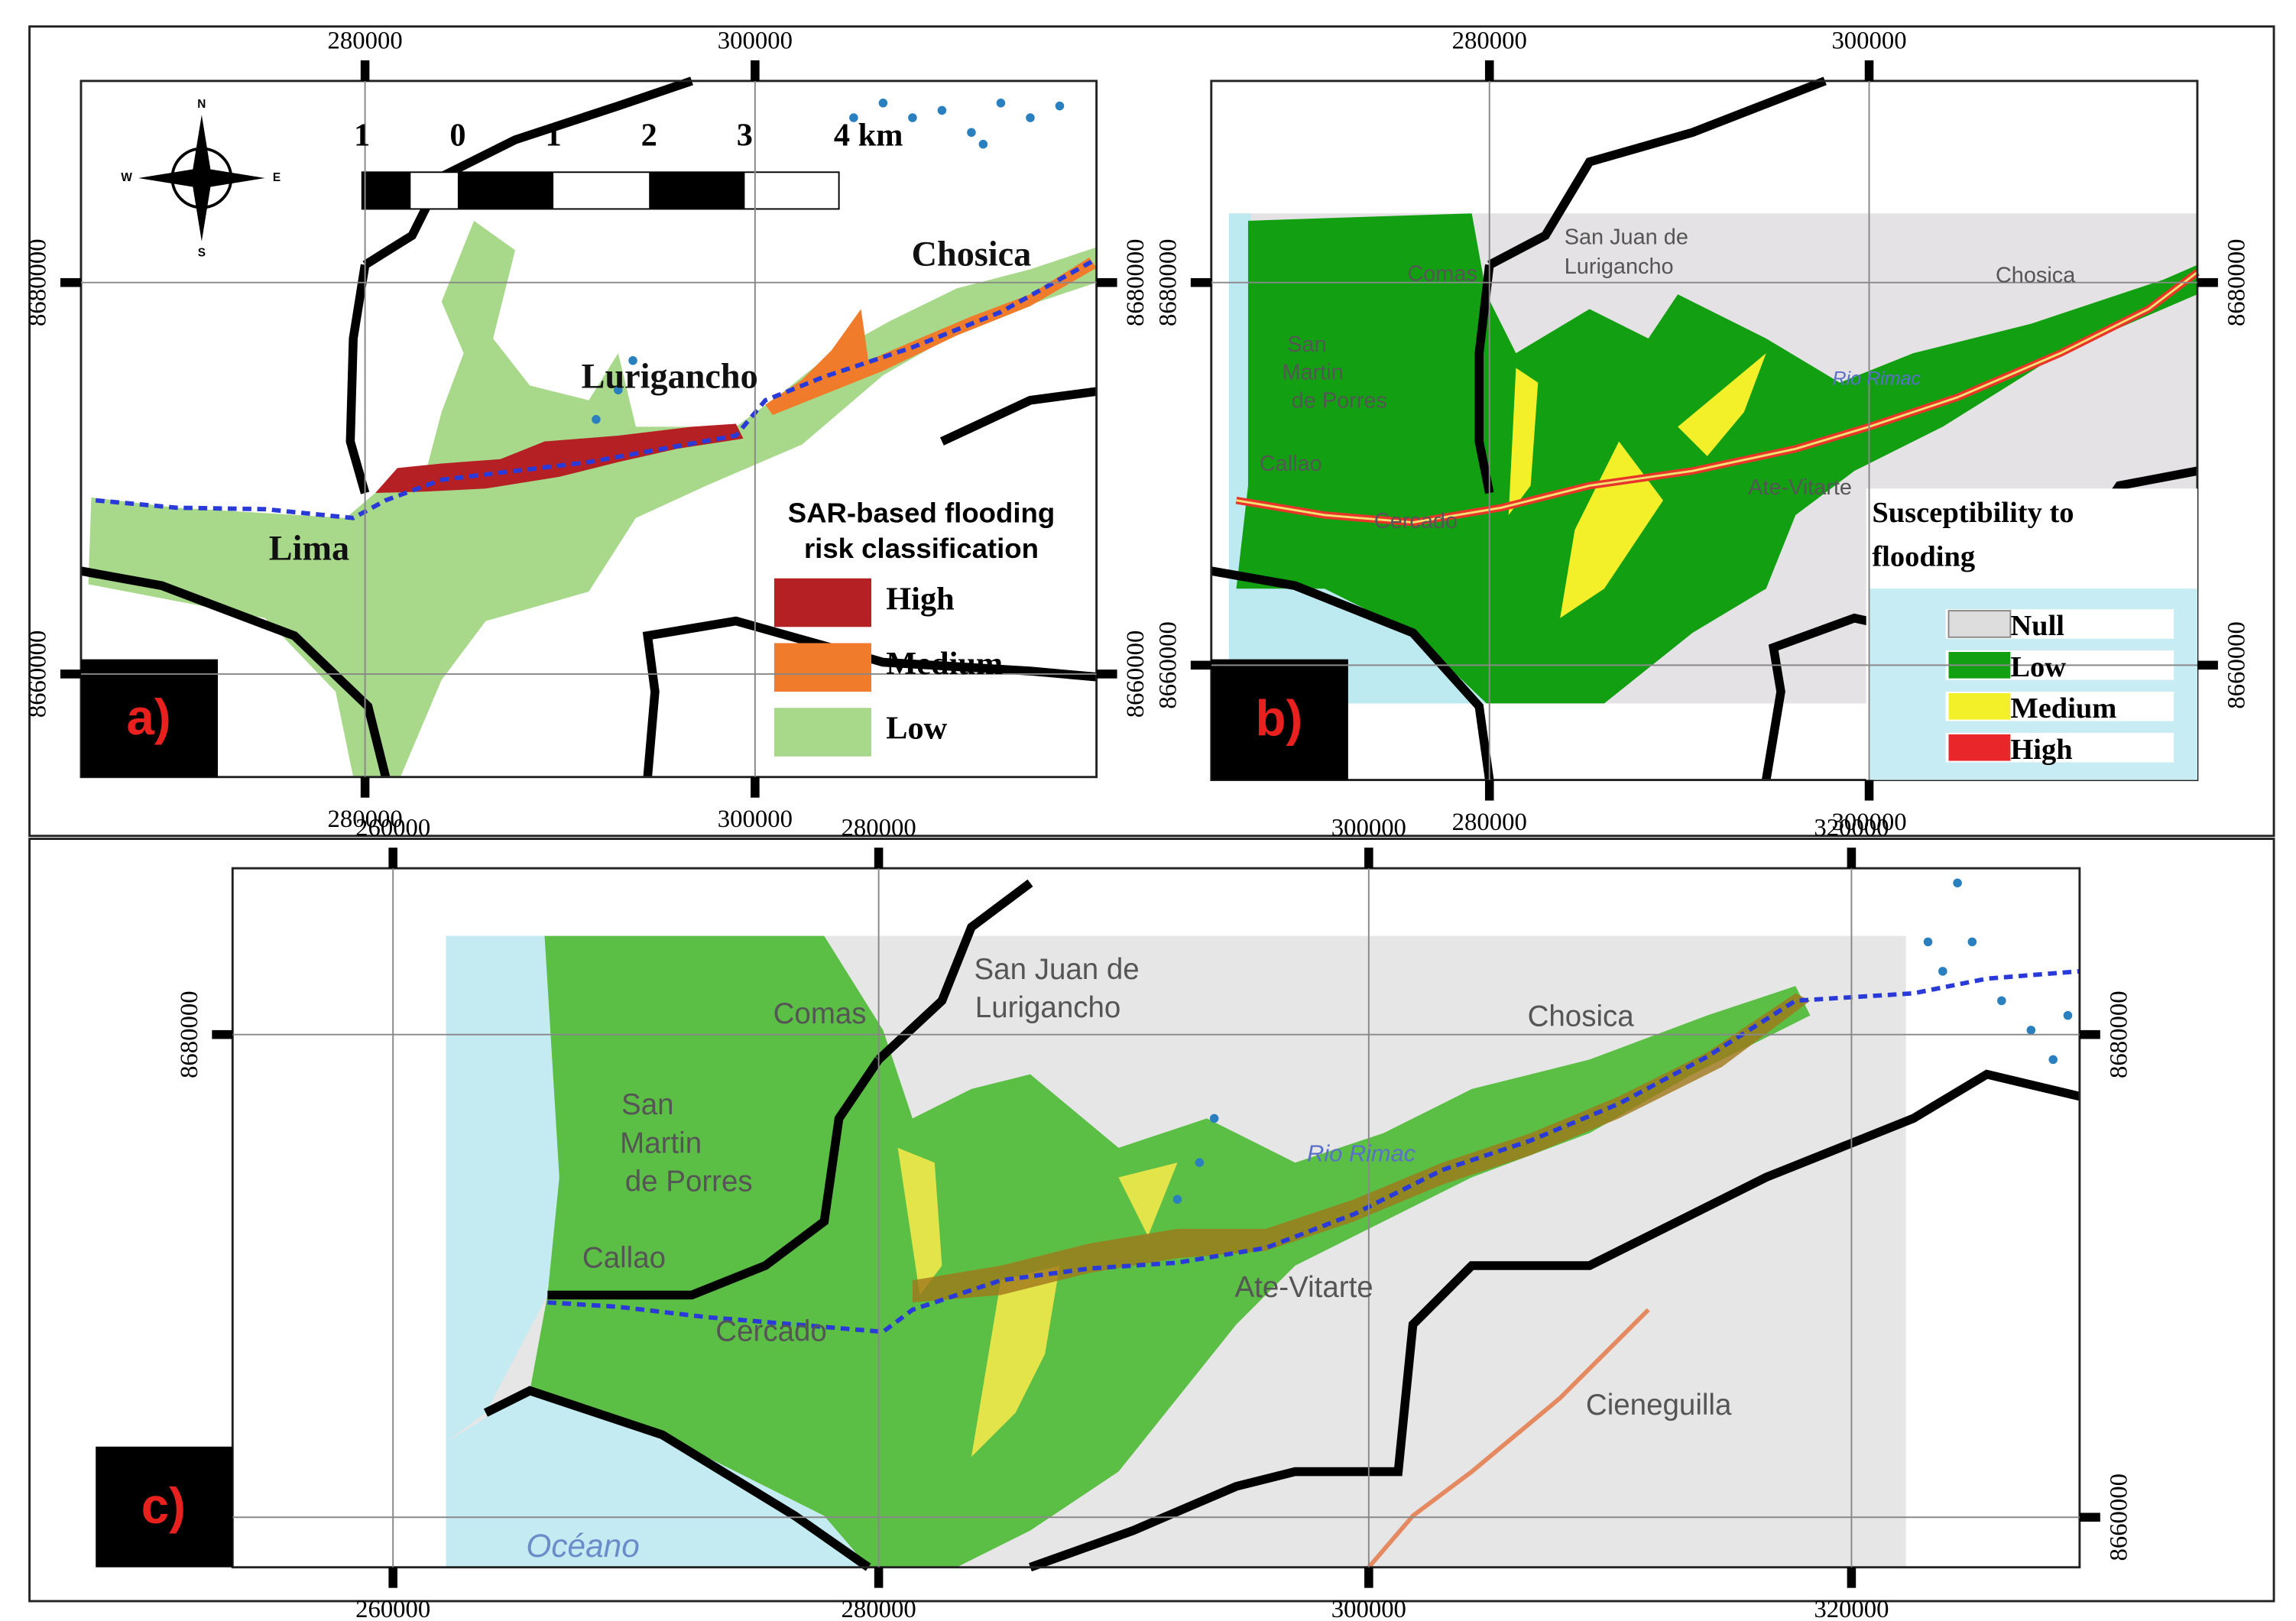  What do you see at coordinates (126, 177) in the screenshot?
I see `compass-letter: W` at bounding box center [126, 177].